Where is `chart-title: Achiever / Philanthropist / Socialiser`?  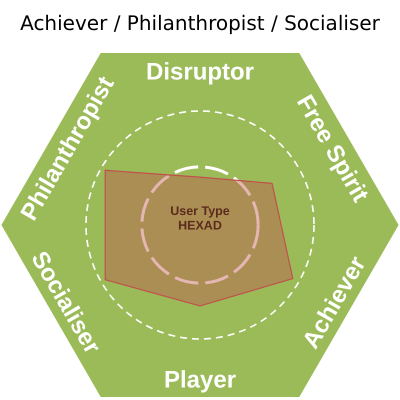
chart-title: Achiever / Philanthropist / Socialiser is located at coordinates (200, 23).